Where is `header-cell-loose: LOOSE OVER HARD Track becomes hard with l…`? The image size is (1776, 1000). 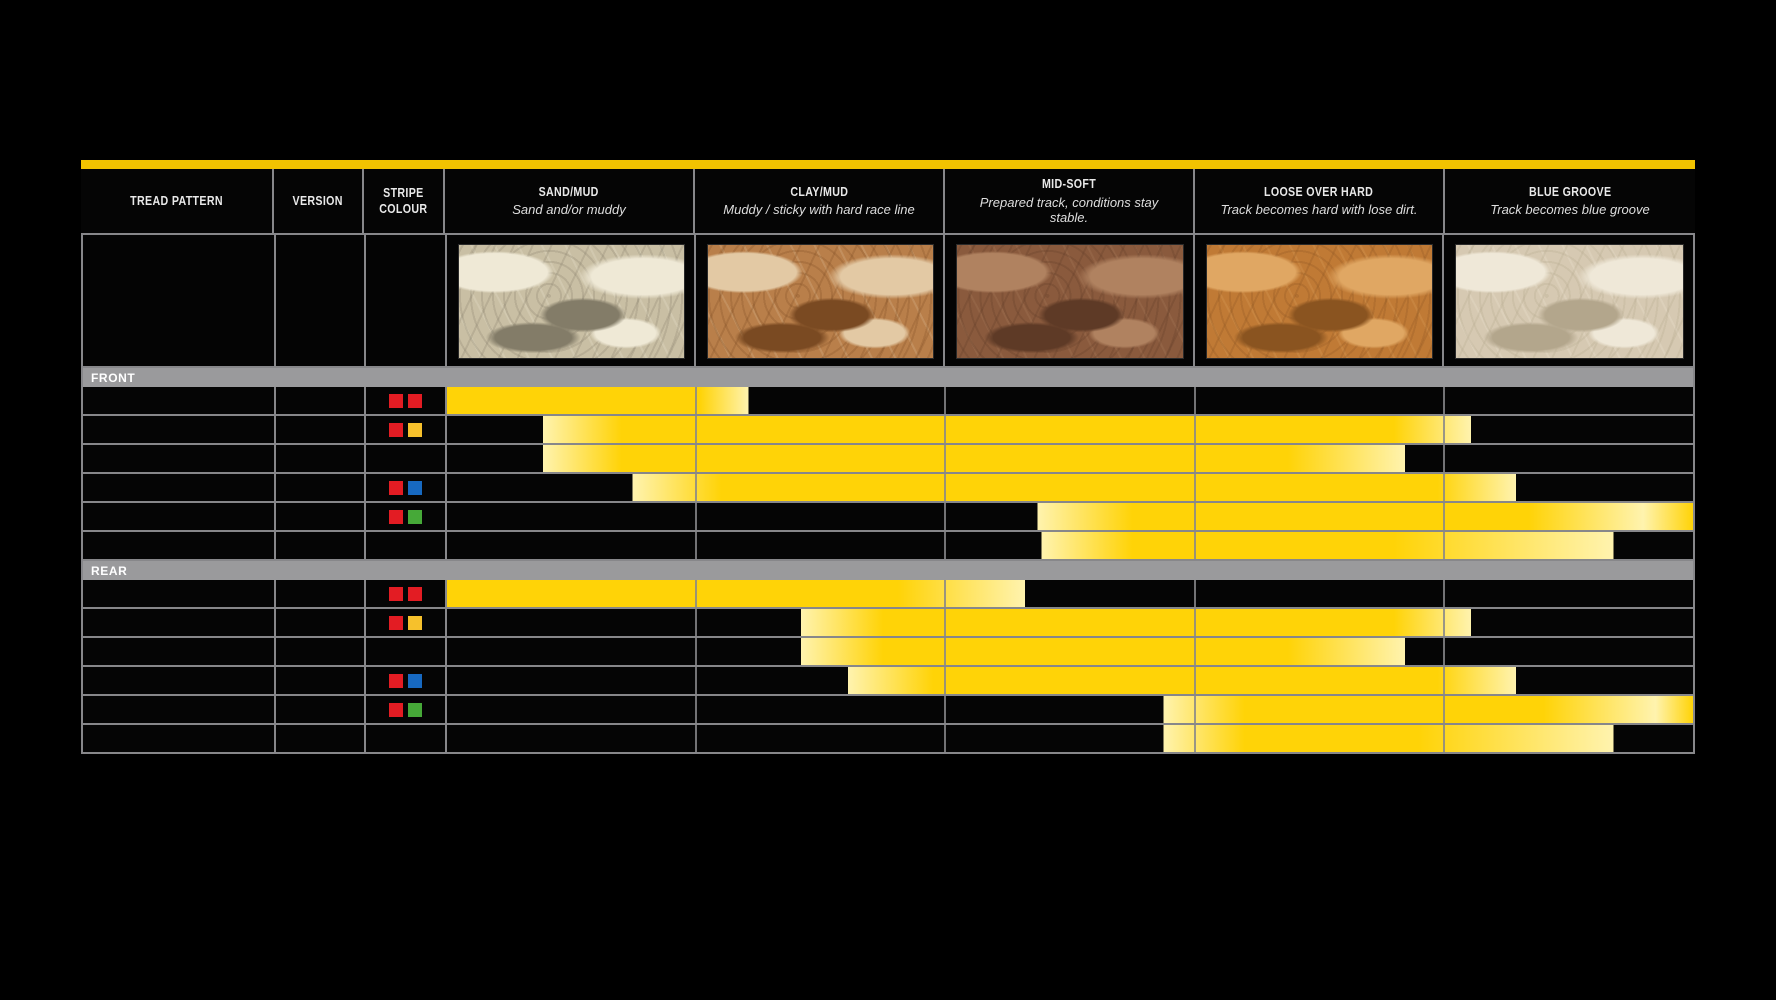 header-cell-loose: LOOSE OVER HARD Track becomes hard with l… is located at coordinates (1320, 201).